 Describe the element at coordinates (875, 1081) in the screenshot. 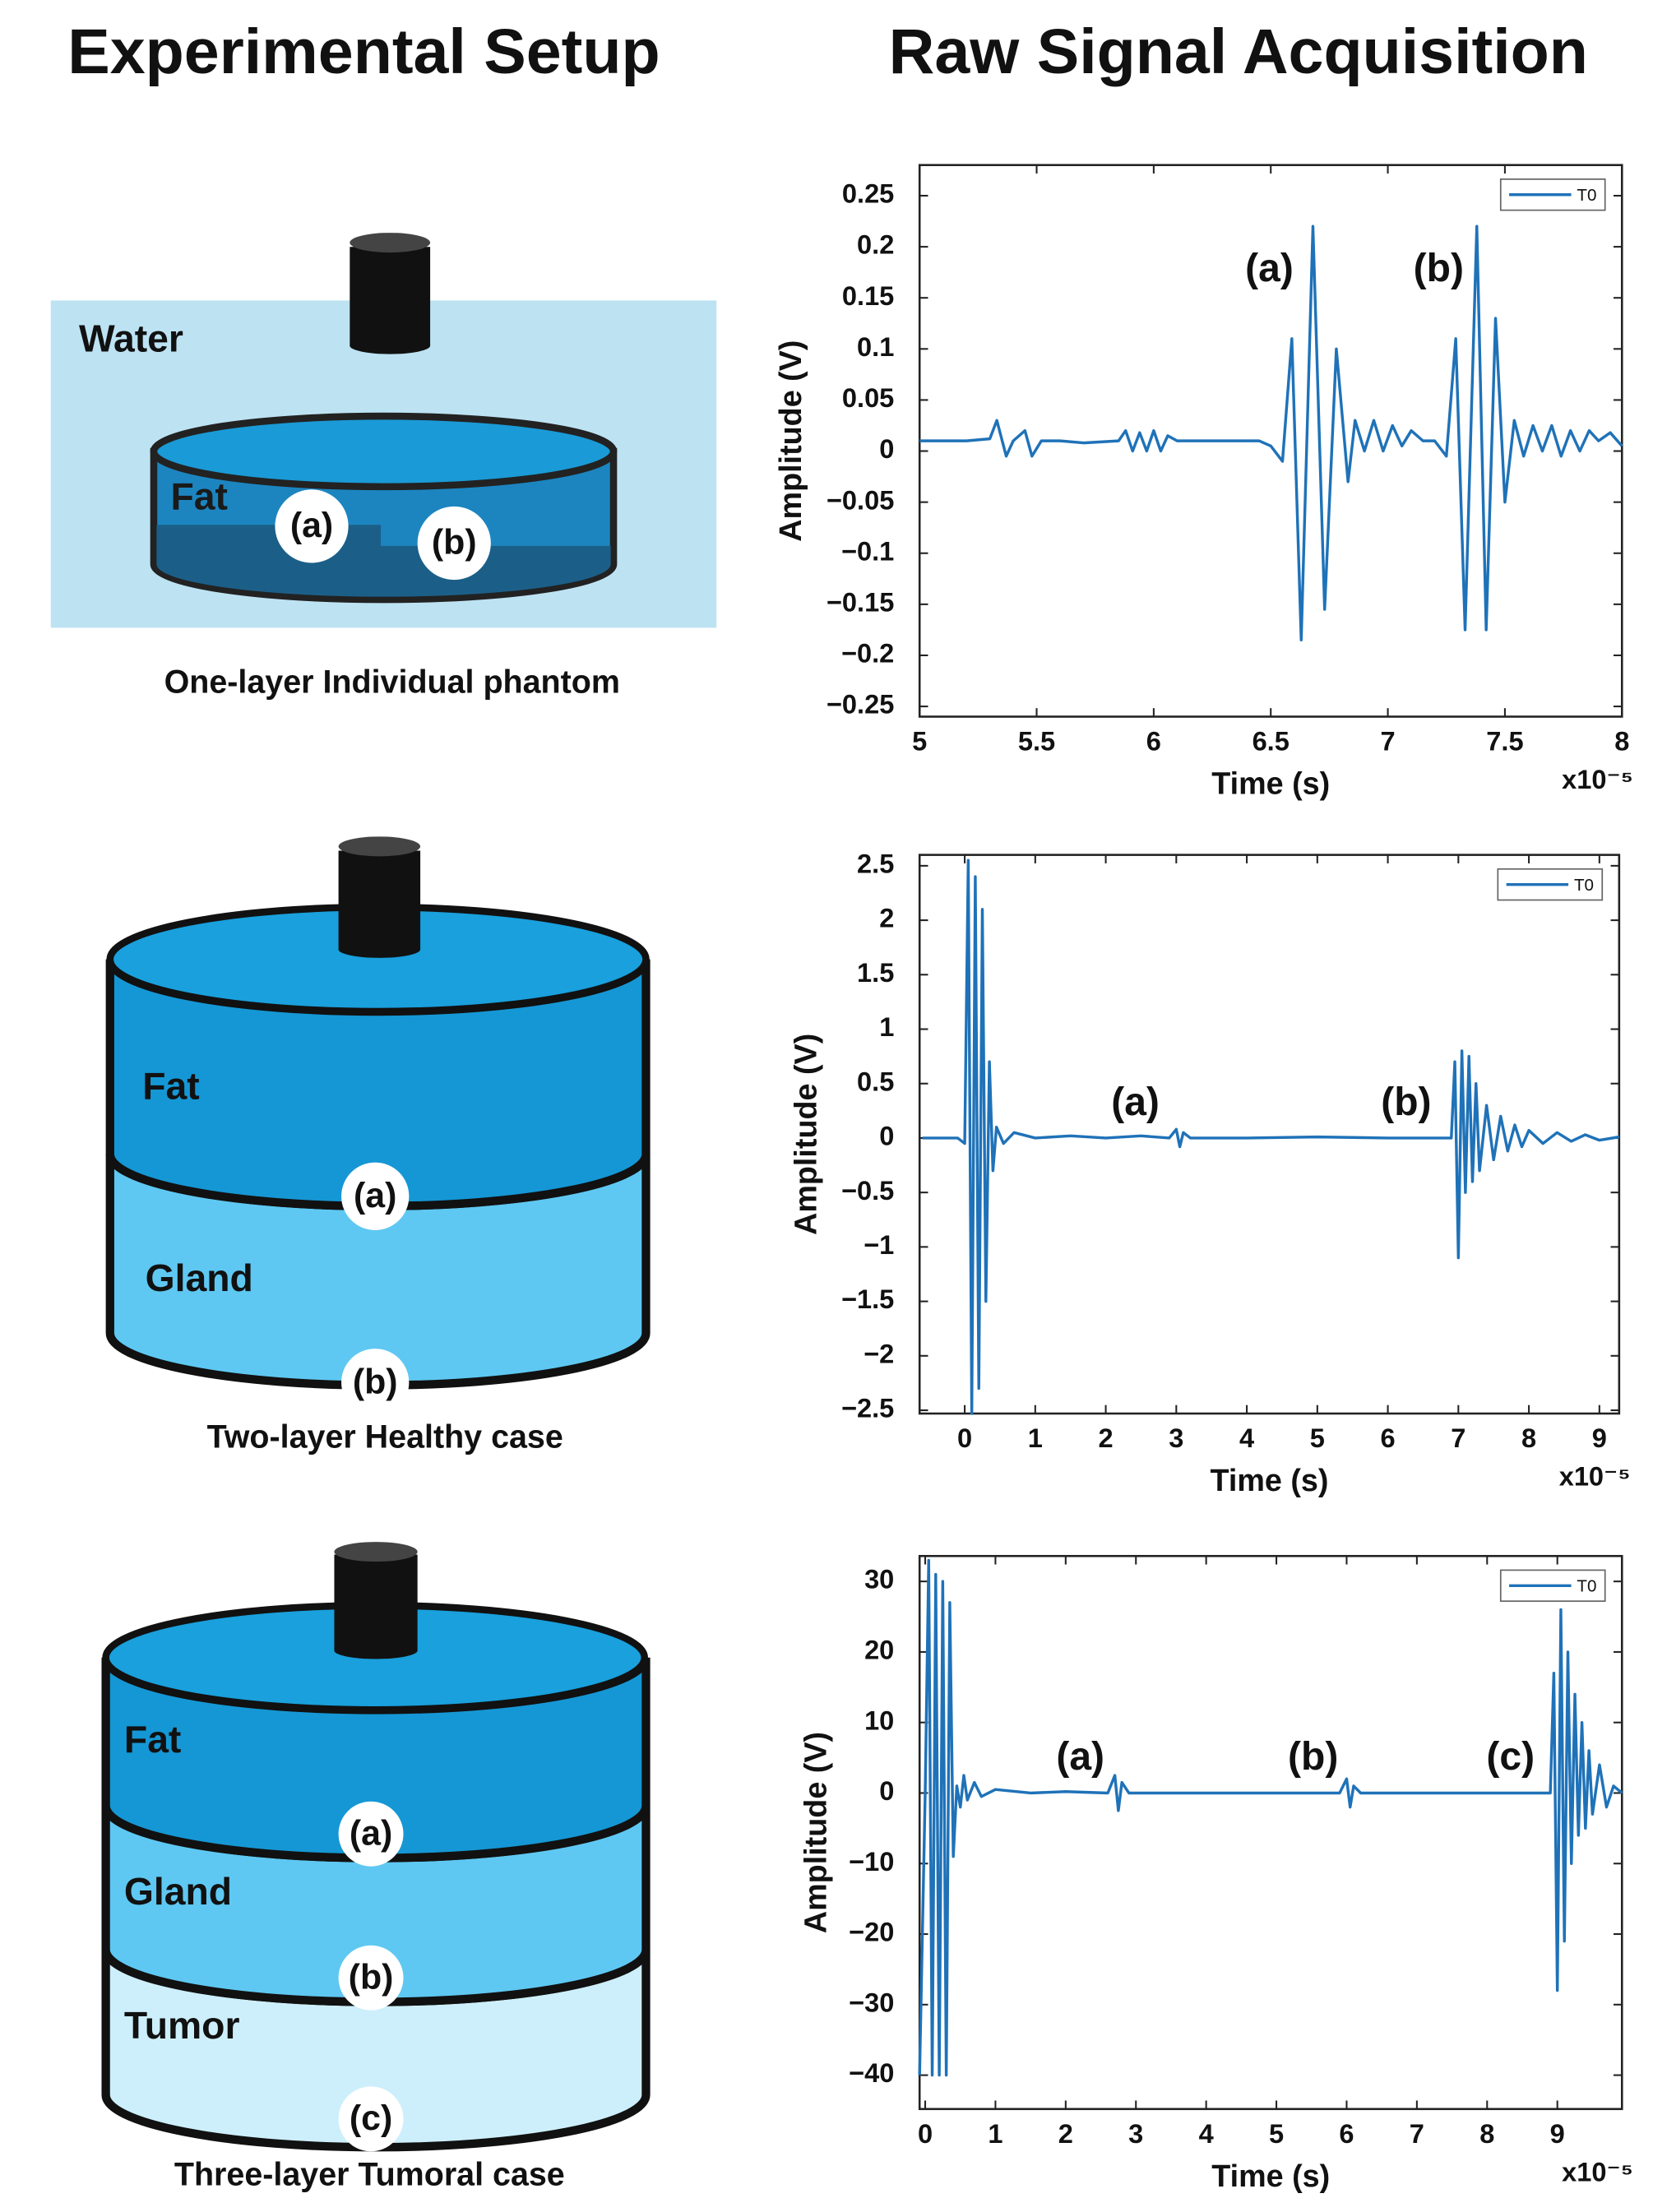

I see `y-tick-label: 0.5` at that location.